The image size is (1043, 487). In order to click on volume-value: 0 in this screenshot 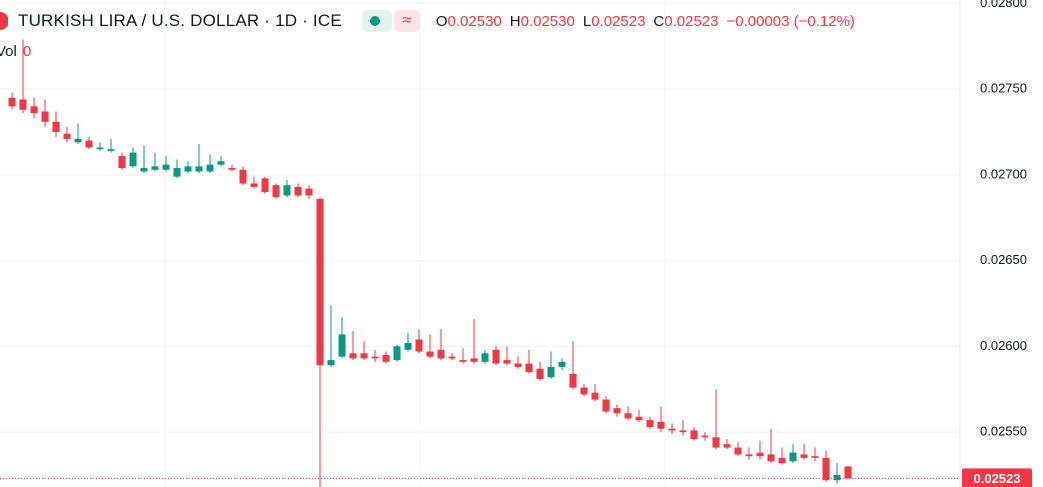, I will do `click(27, 51)`.